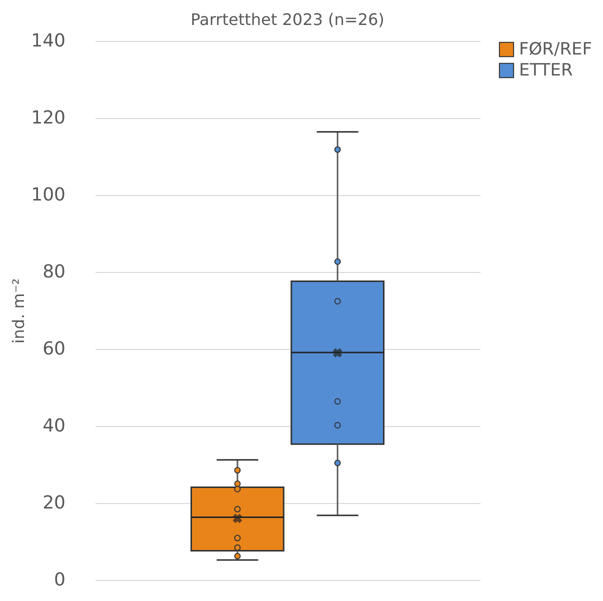 This screenshot has width=603, height=601. What do you see at coordinates (54, 349) in the screenshot?
I see `y-tick-label: 60` at bounding box center [54, 349].